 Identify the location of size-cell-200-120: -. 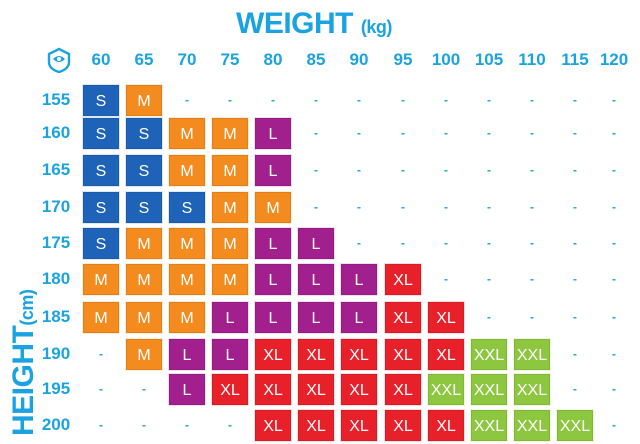
(614, 424).